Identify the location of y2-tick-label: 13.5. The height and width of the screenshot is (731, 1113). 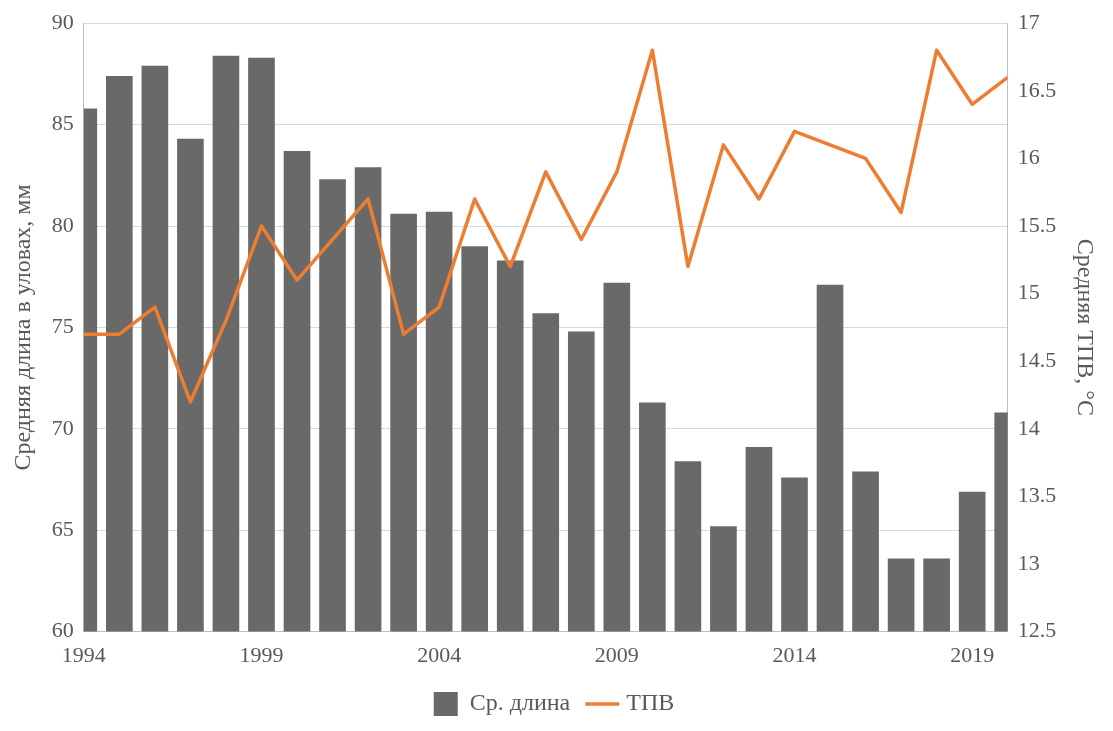
(1037, 495).